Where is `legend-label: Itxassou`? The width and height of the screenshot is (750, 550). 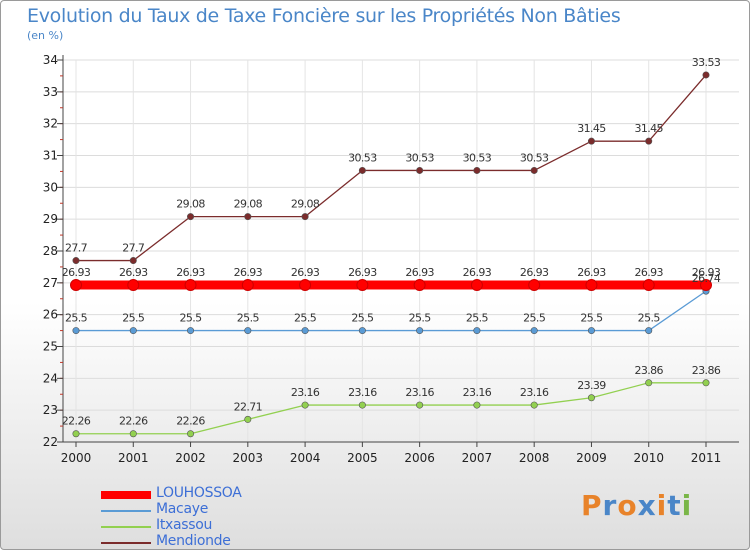
legend-label: Itxassou is located at coordinates (184, 525).